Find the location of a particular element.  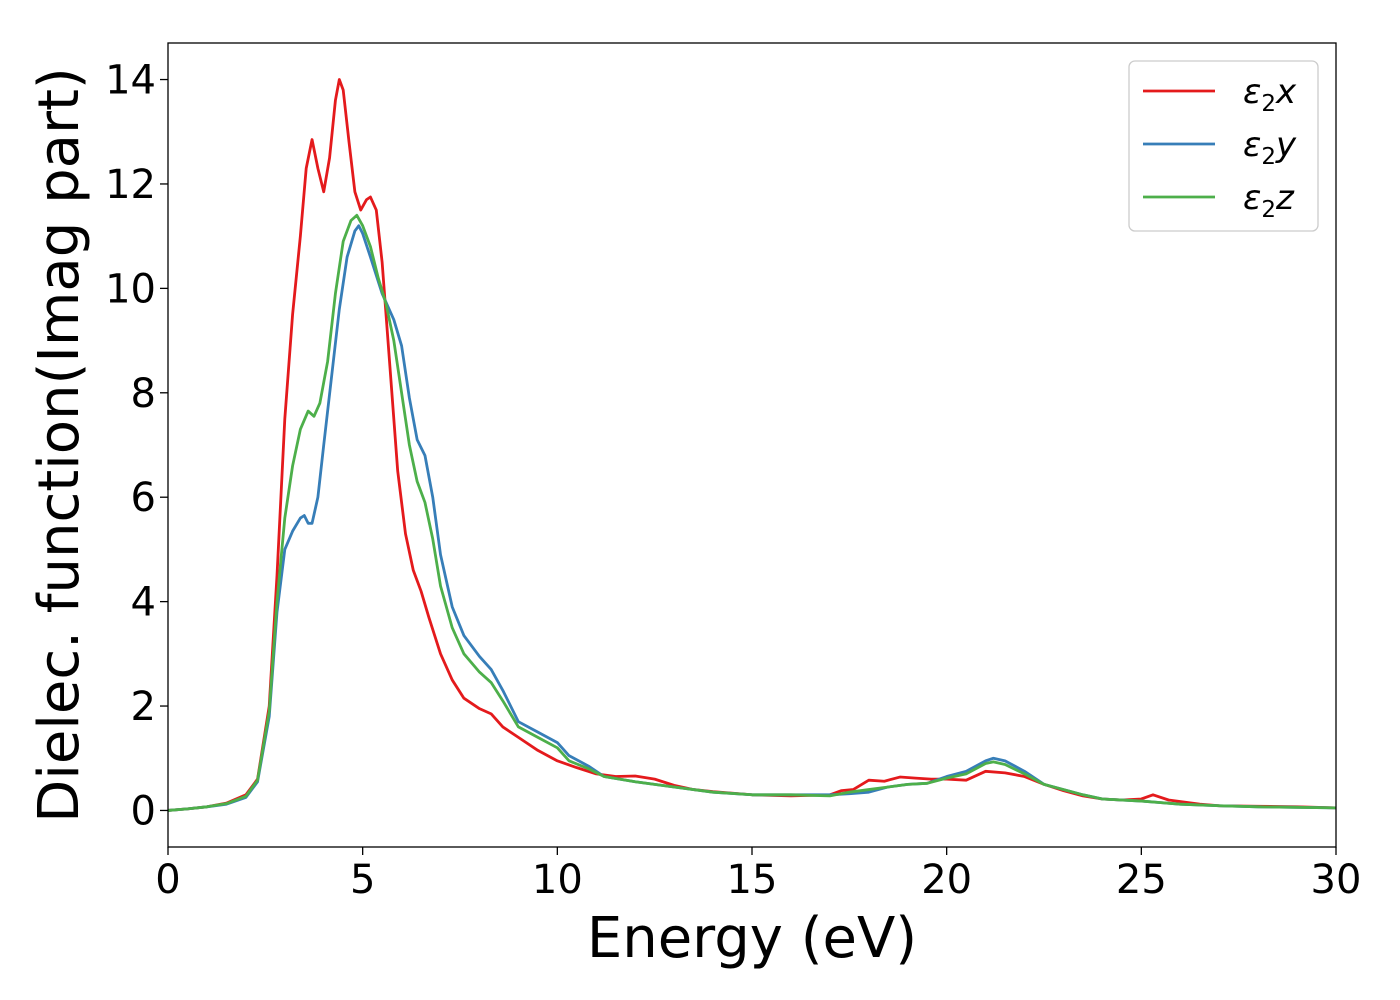

legend-label-z: ε2z is located at coordinates (1269, 200).